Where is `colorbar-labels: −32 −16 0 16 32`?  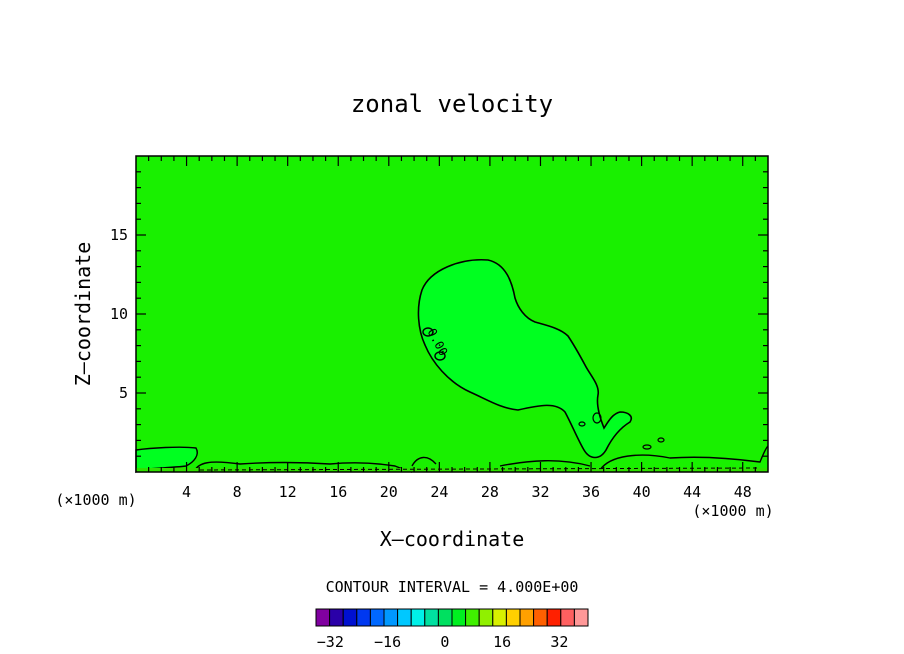 colorbar-labels: −32 −16 0 16 32 is located at coordinates (443, 642).